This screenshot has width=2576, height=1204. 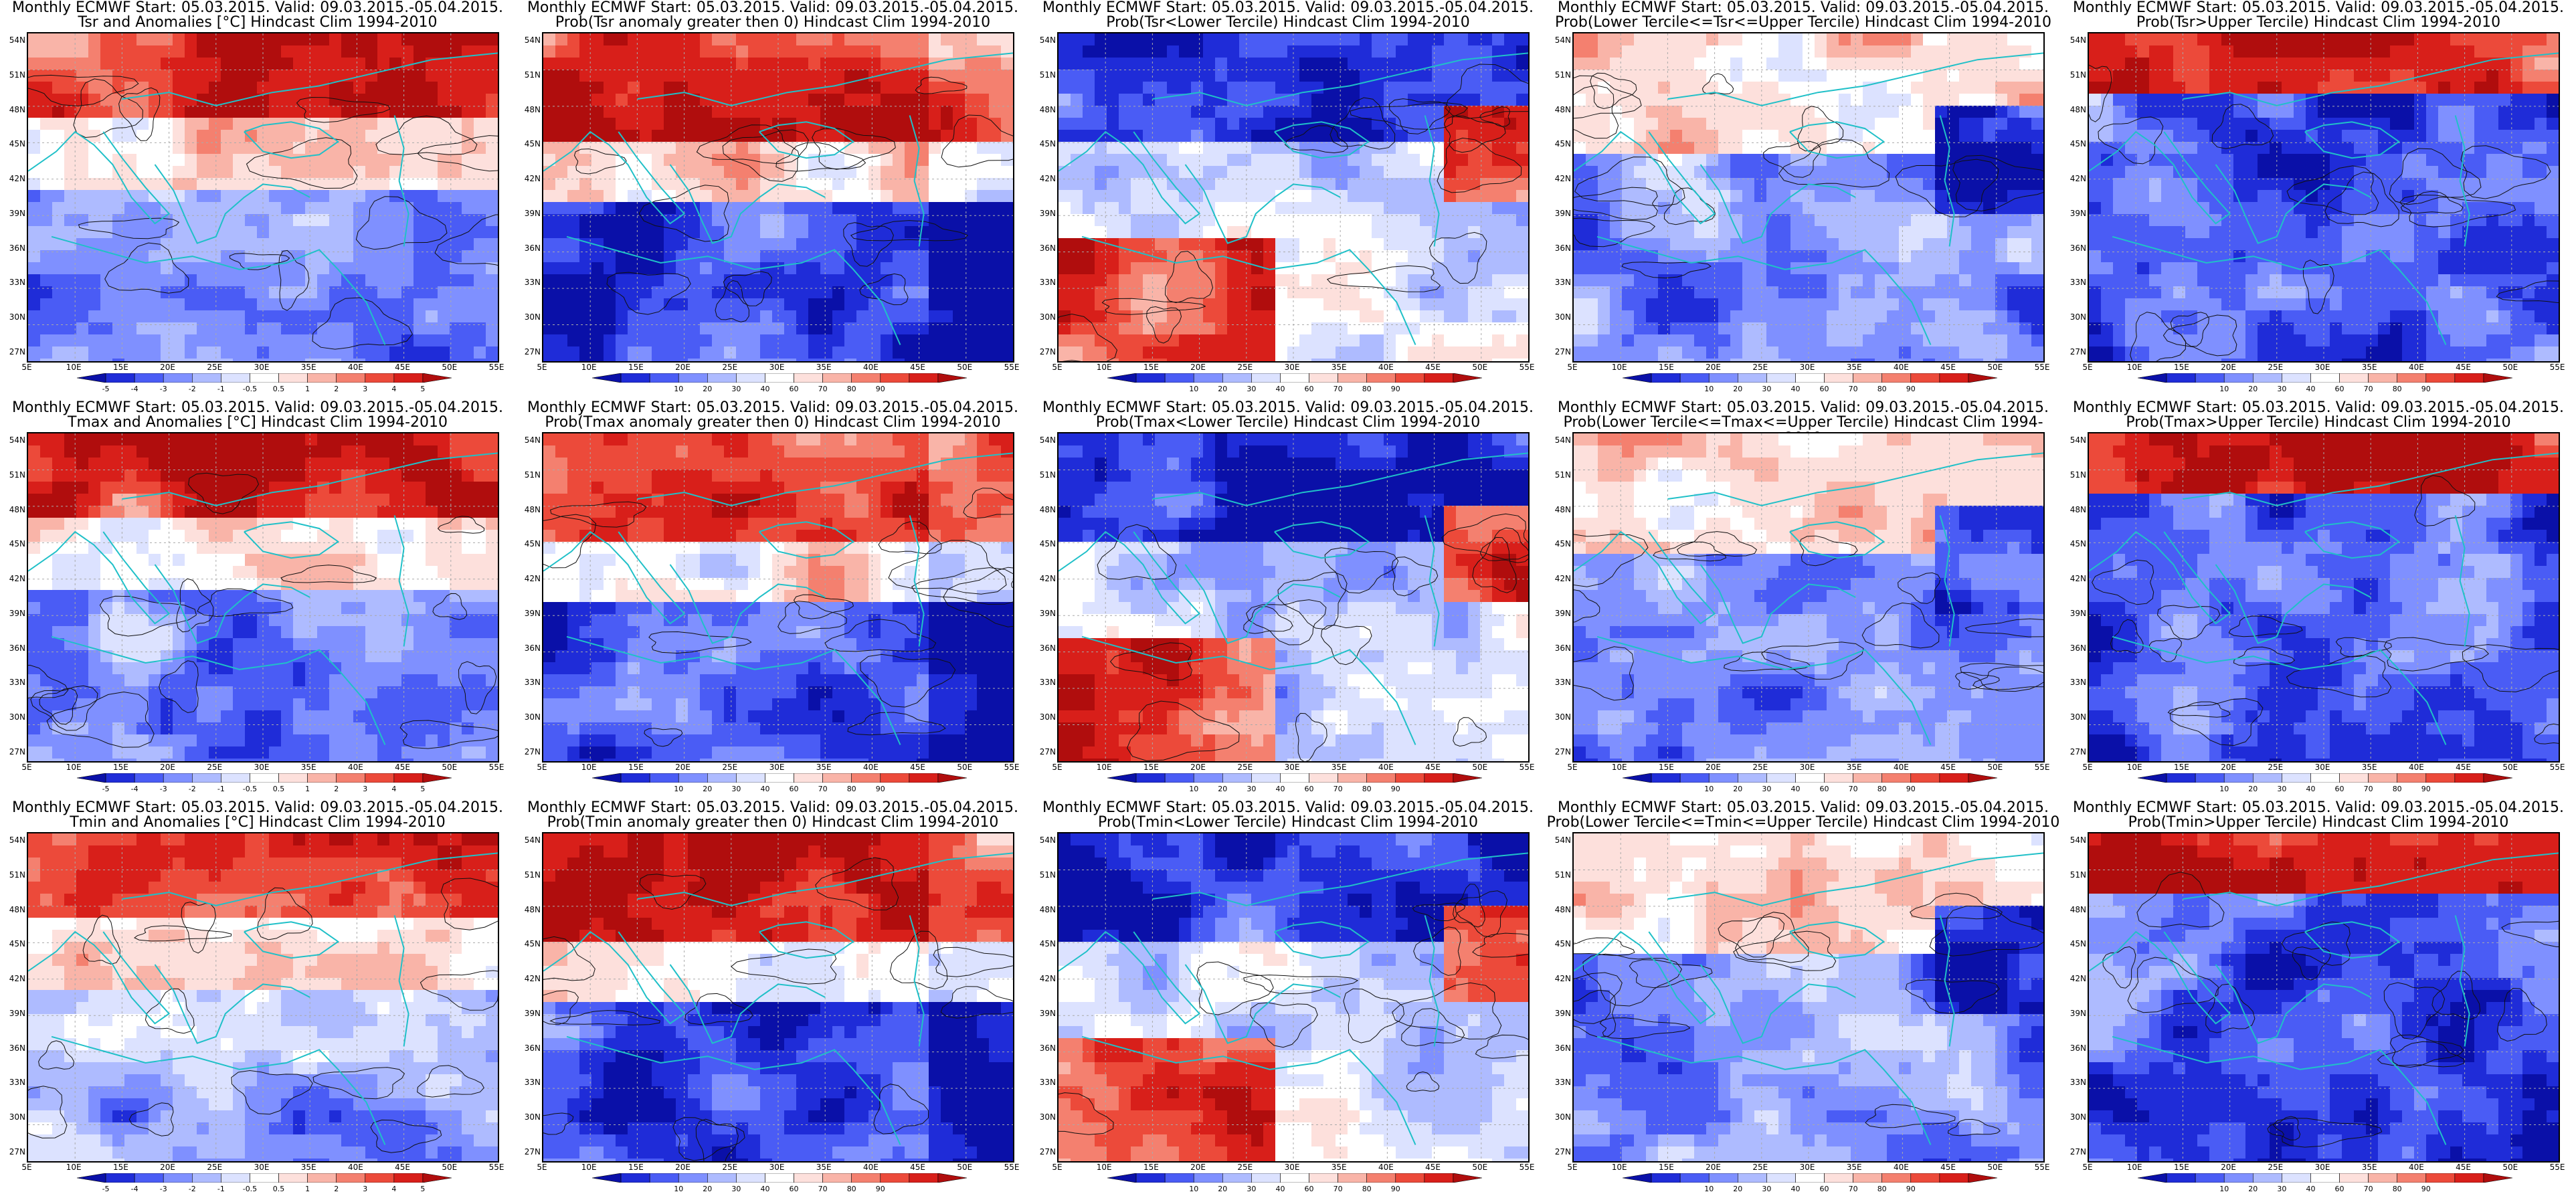 I want to click on latitude-tick-label: 54N, so click(x=1562, y=40).